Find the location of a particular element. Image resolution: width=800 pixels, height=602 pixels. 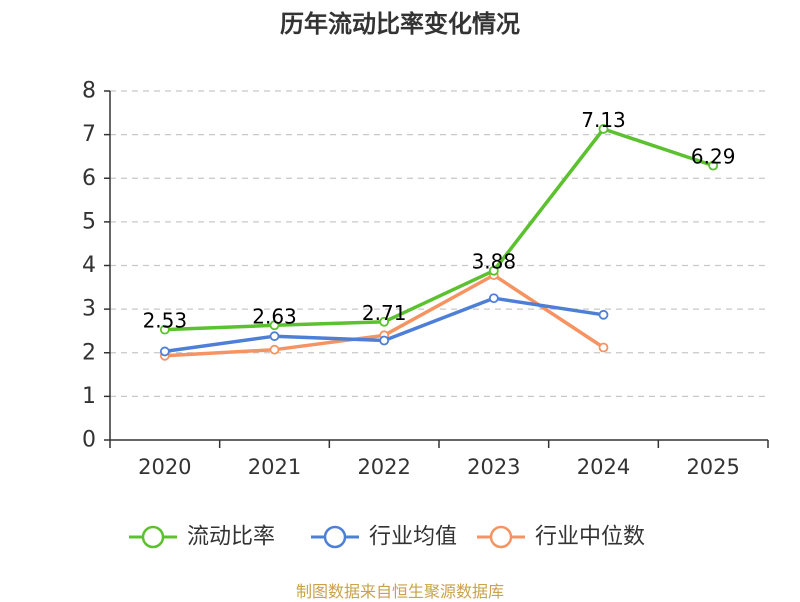

y-tick-label: 4 is located at coordinates (89, 265).